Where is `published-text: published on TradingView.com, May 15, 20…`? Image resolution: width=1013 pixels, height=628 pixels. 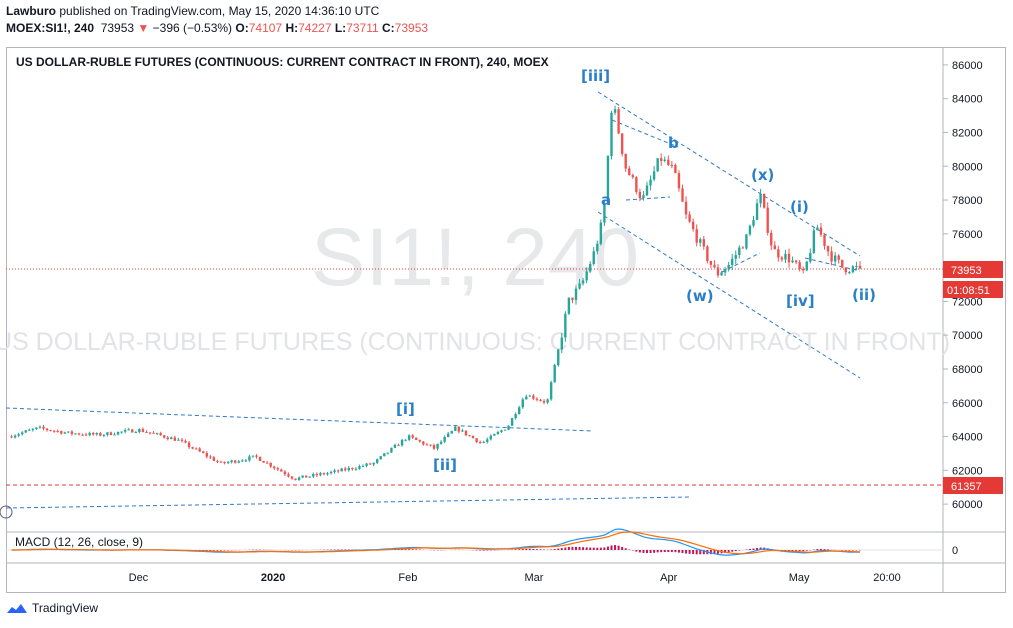 published-text: published on TradingView.com, May 15, 20… is located at coordinates (219, 11).